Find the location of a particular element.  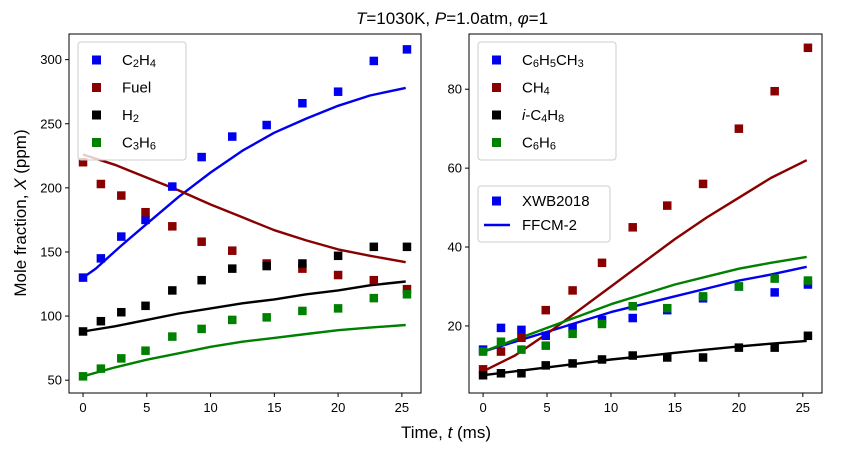

left-legend-label-h2: H2 is located at coordinates (130, 116).